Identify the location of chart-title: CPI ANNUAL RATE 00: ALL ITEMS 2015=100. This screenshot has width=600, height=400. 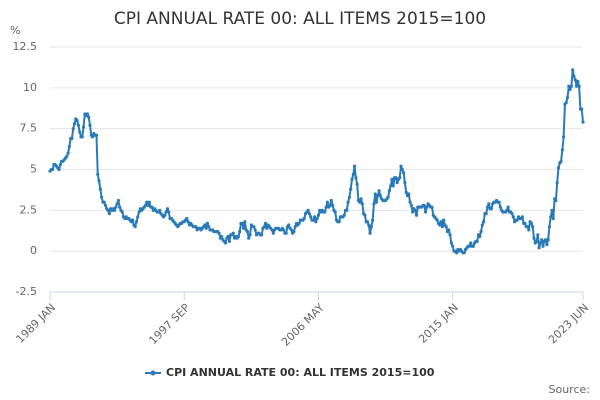
(300, 19).